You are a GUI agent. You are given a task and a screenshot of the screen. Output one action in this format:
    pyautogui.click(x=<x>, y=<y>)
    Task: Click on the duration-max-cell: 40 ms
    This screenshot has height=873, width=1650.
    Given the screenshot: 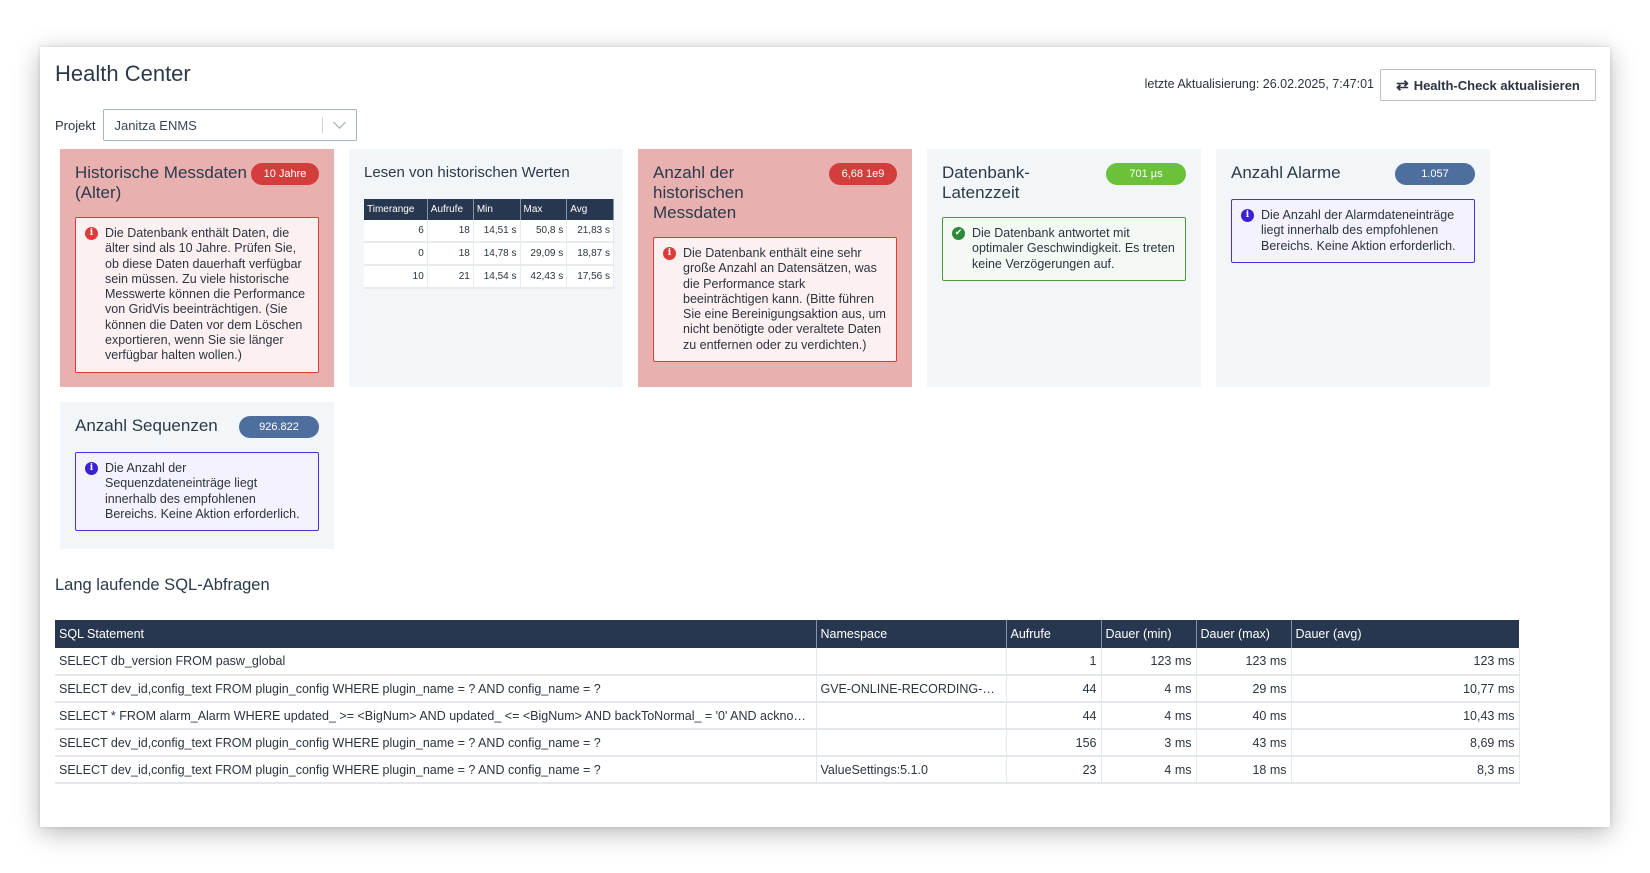 What is the action you would take?
    pyautogui.click(x=1244, y=716)
    